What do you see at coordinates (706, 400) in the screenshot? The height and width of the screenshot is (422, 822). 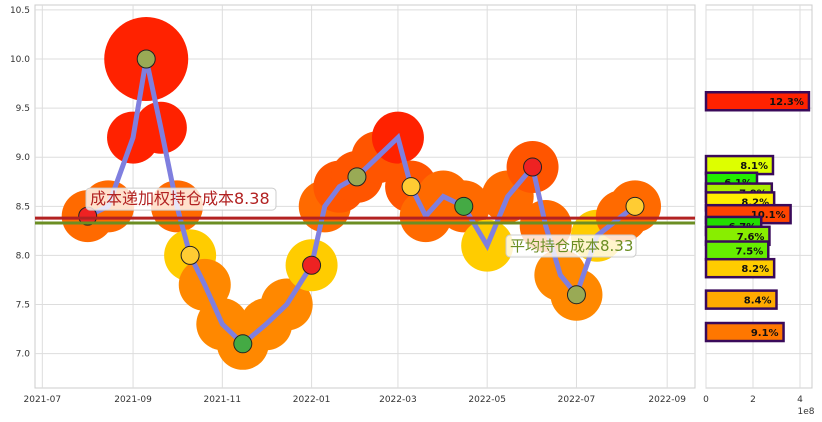 I see `bar-x-tick-label: 0` at bounding box center [706, 400].